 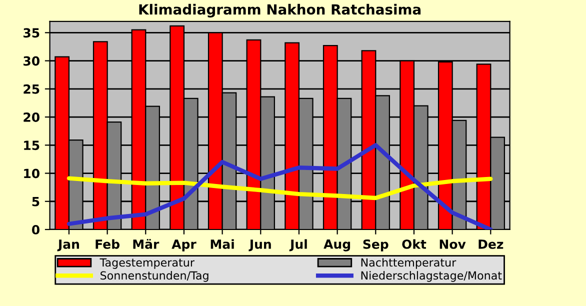 I want to click on x-tick-label: Aug, so click(x=337, y=246).